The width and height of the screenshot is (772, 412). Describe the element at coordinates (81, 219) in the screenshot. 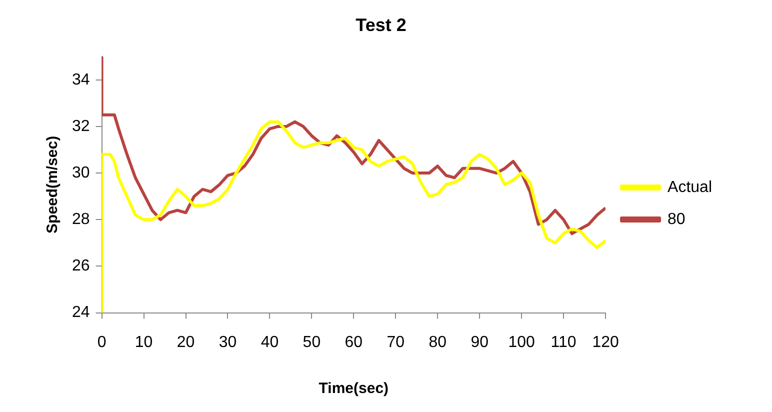

I see `y-tick-label: 28` at that location.